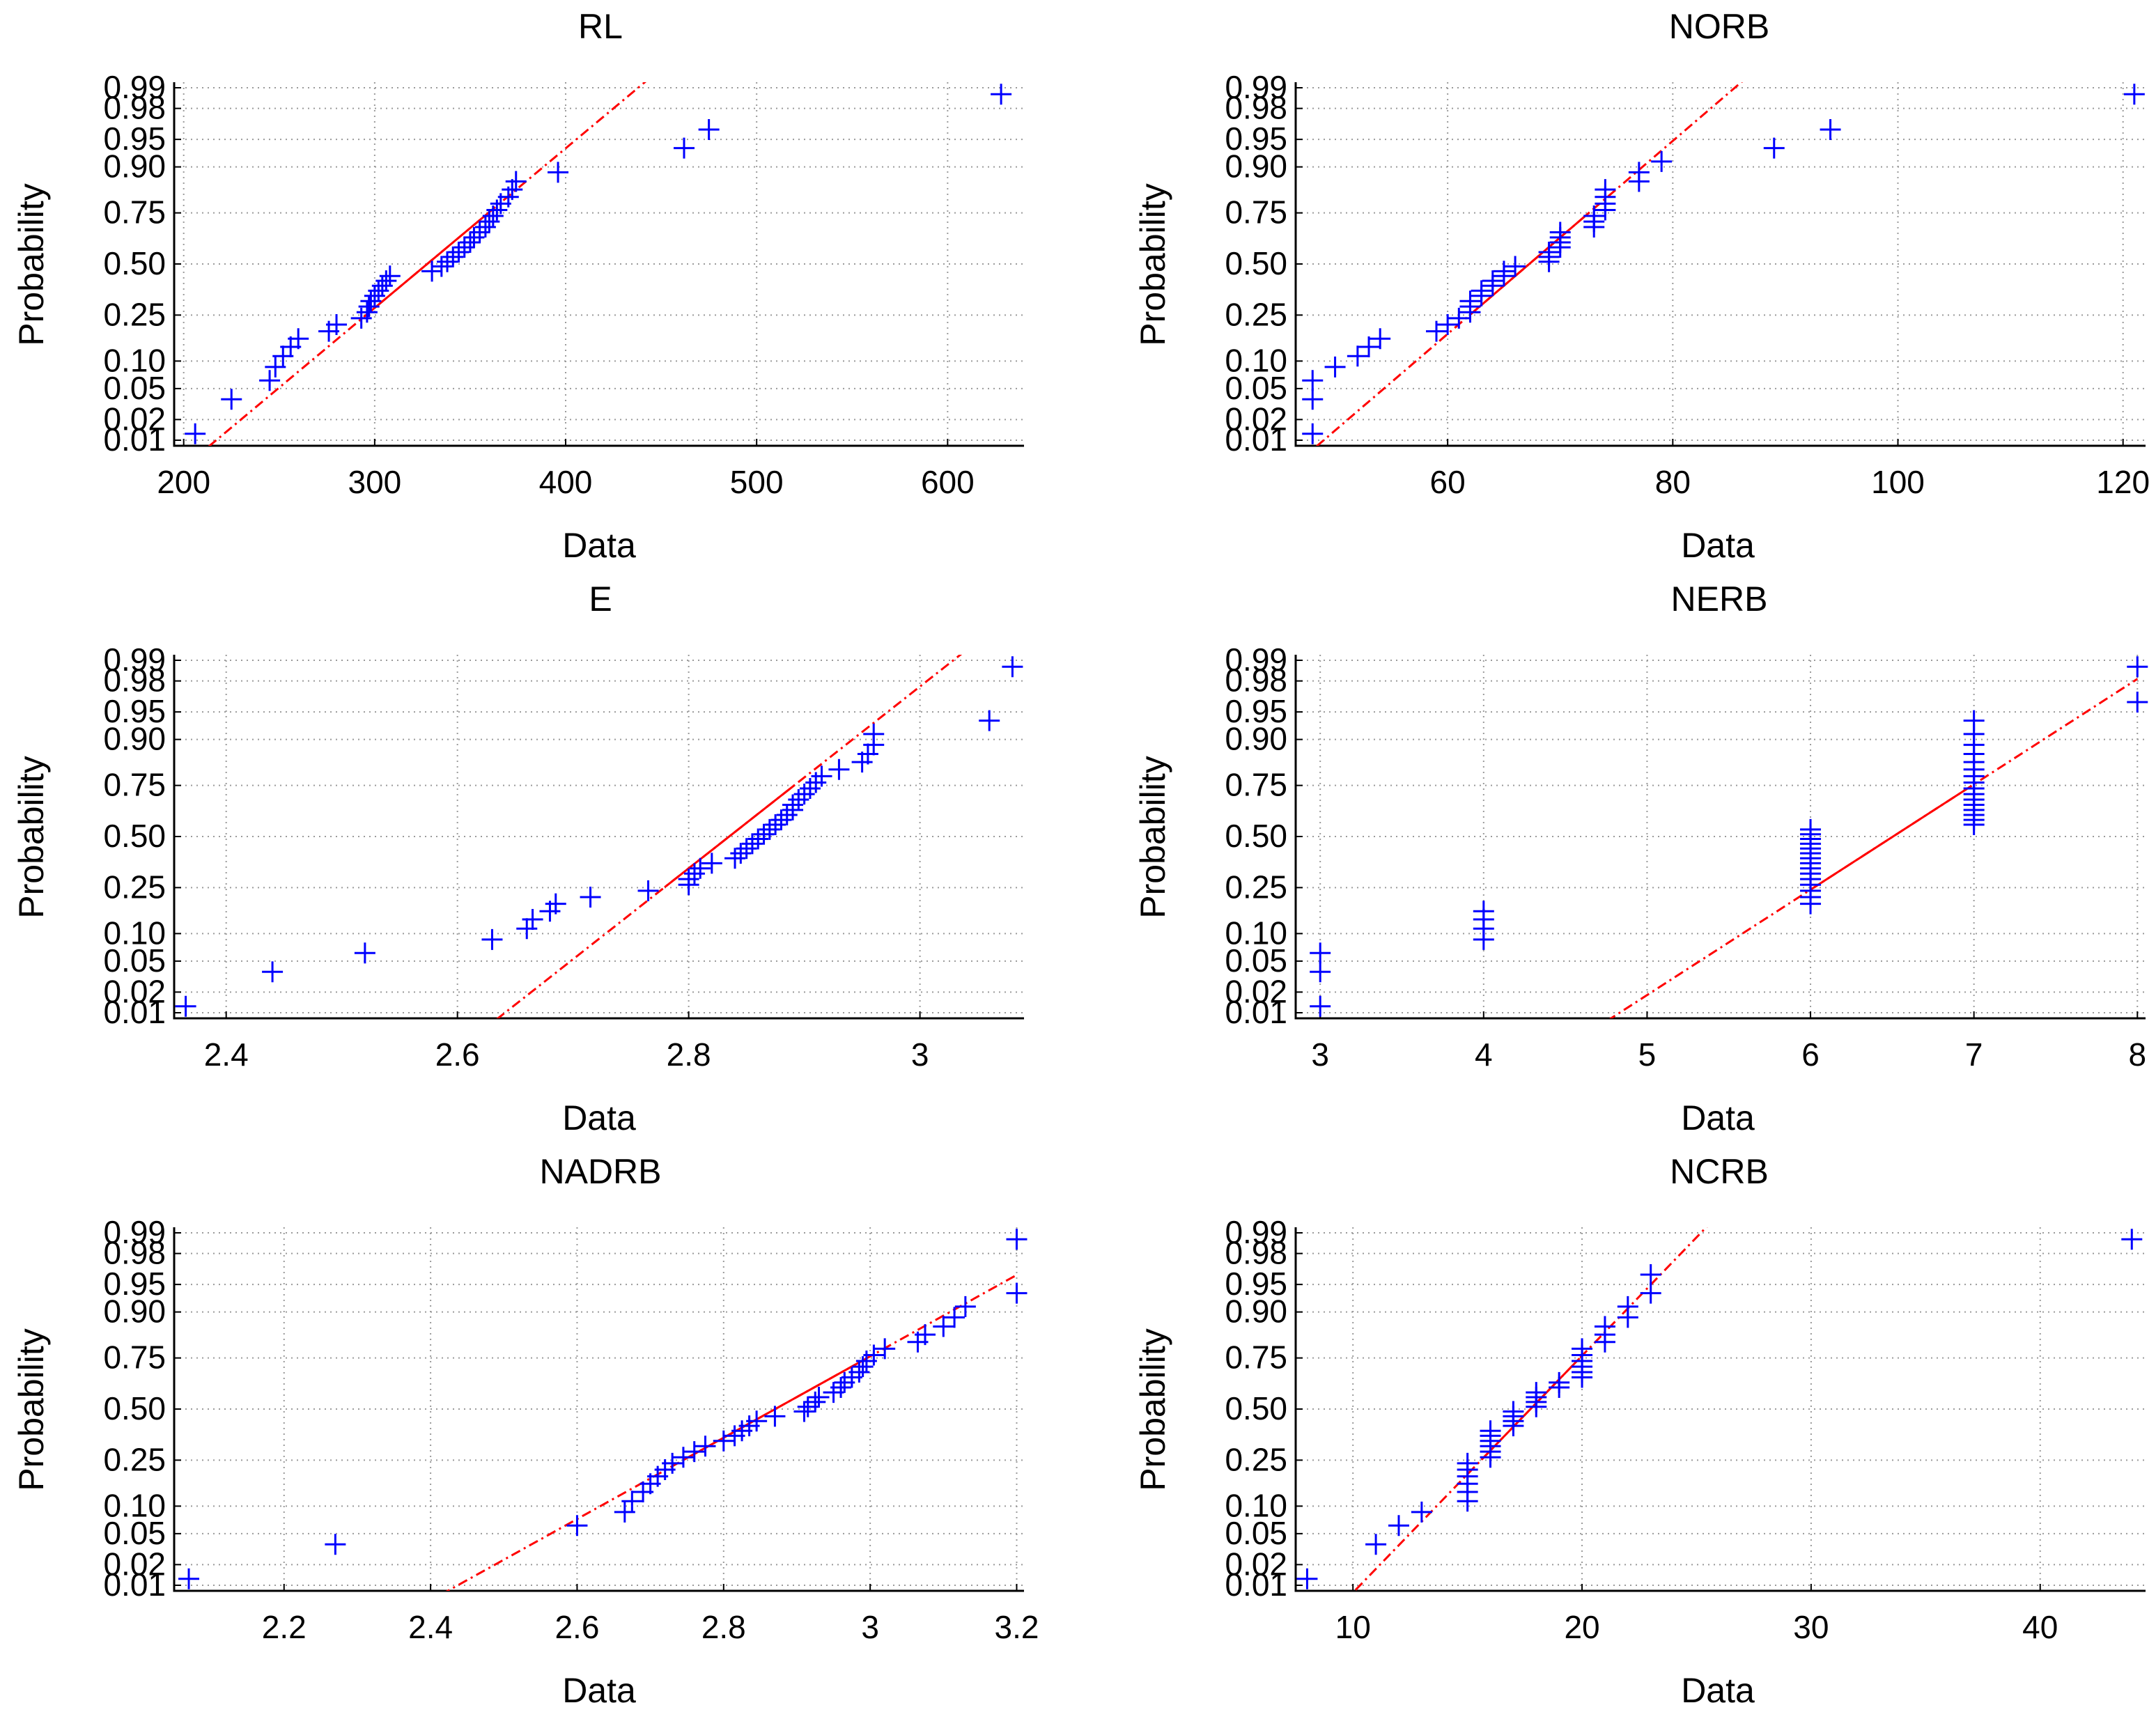  What do you see at coordinates (134, 680) in the screenshot?
I see `y-tick-label: 0.98` at bounding box center [134, 680].